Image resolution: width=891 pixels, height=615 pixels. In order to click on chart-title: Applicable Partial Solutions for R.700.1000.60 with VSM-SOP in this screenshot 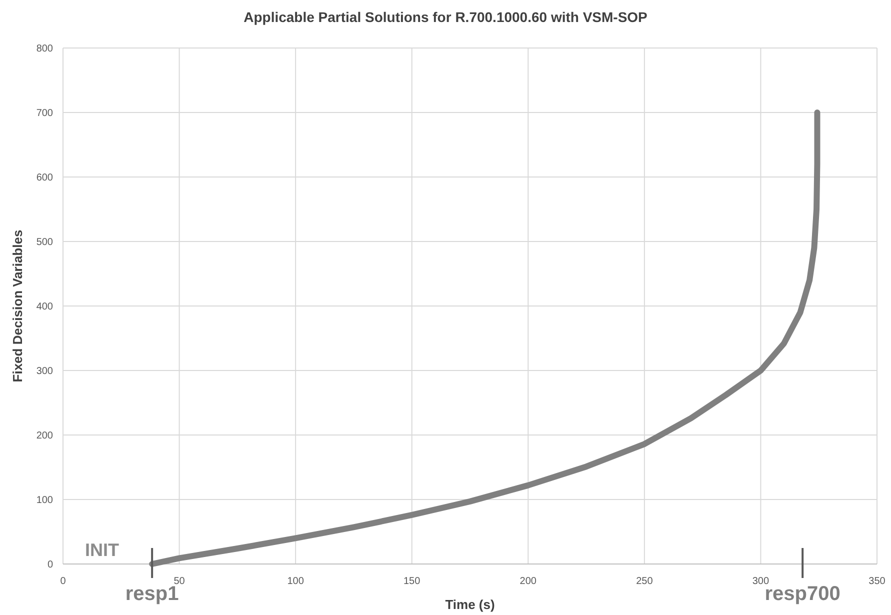, I will do `click(446, 17)`.